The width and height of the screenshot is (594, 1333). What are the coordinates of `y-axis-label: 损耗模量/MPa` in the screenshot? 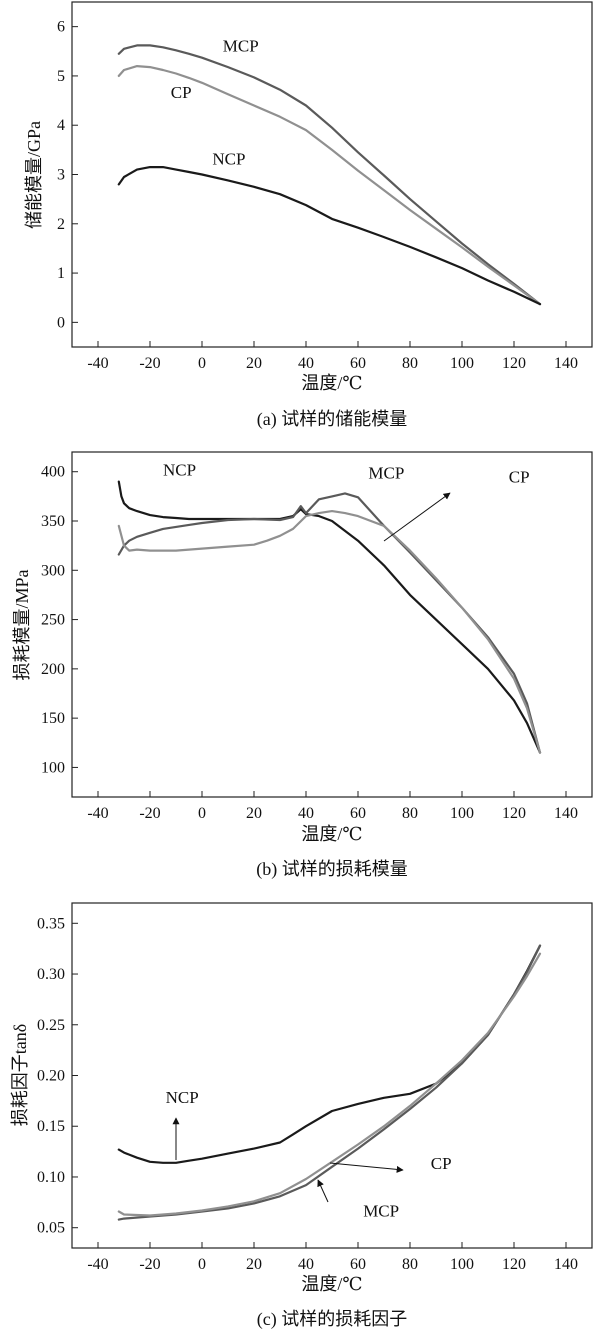 It's located at (22, 624).